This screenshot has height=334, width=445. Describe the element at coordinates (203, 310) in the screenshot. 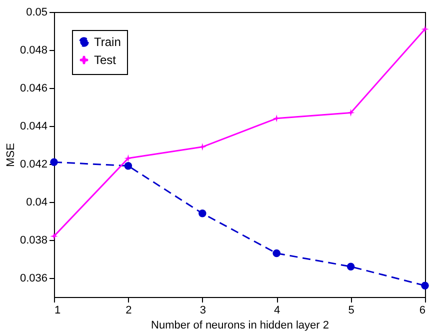

I see `x-tick-label: 3` at that location.